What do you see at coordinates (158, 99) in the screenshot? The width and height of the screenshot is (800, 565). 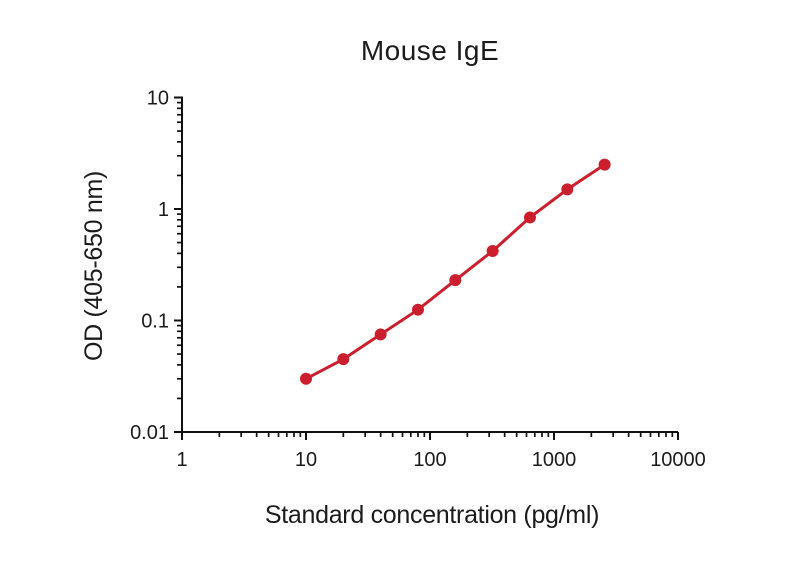 I see `y-tick-label: 10` at bounding box center [158, 99].